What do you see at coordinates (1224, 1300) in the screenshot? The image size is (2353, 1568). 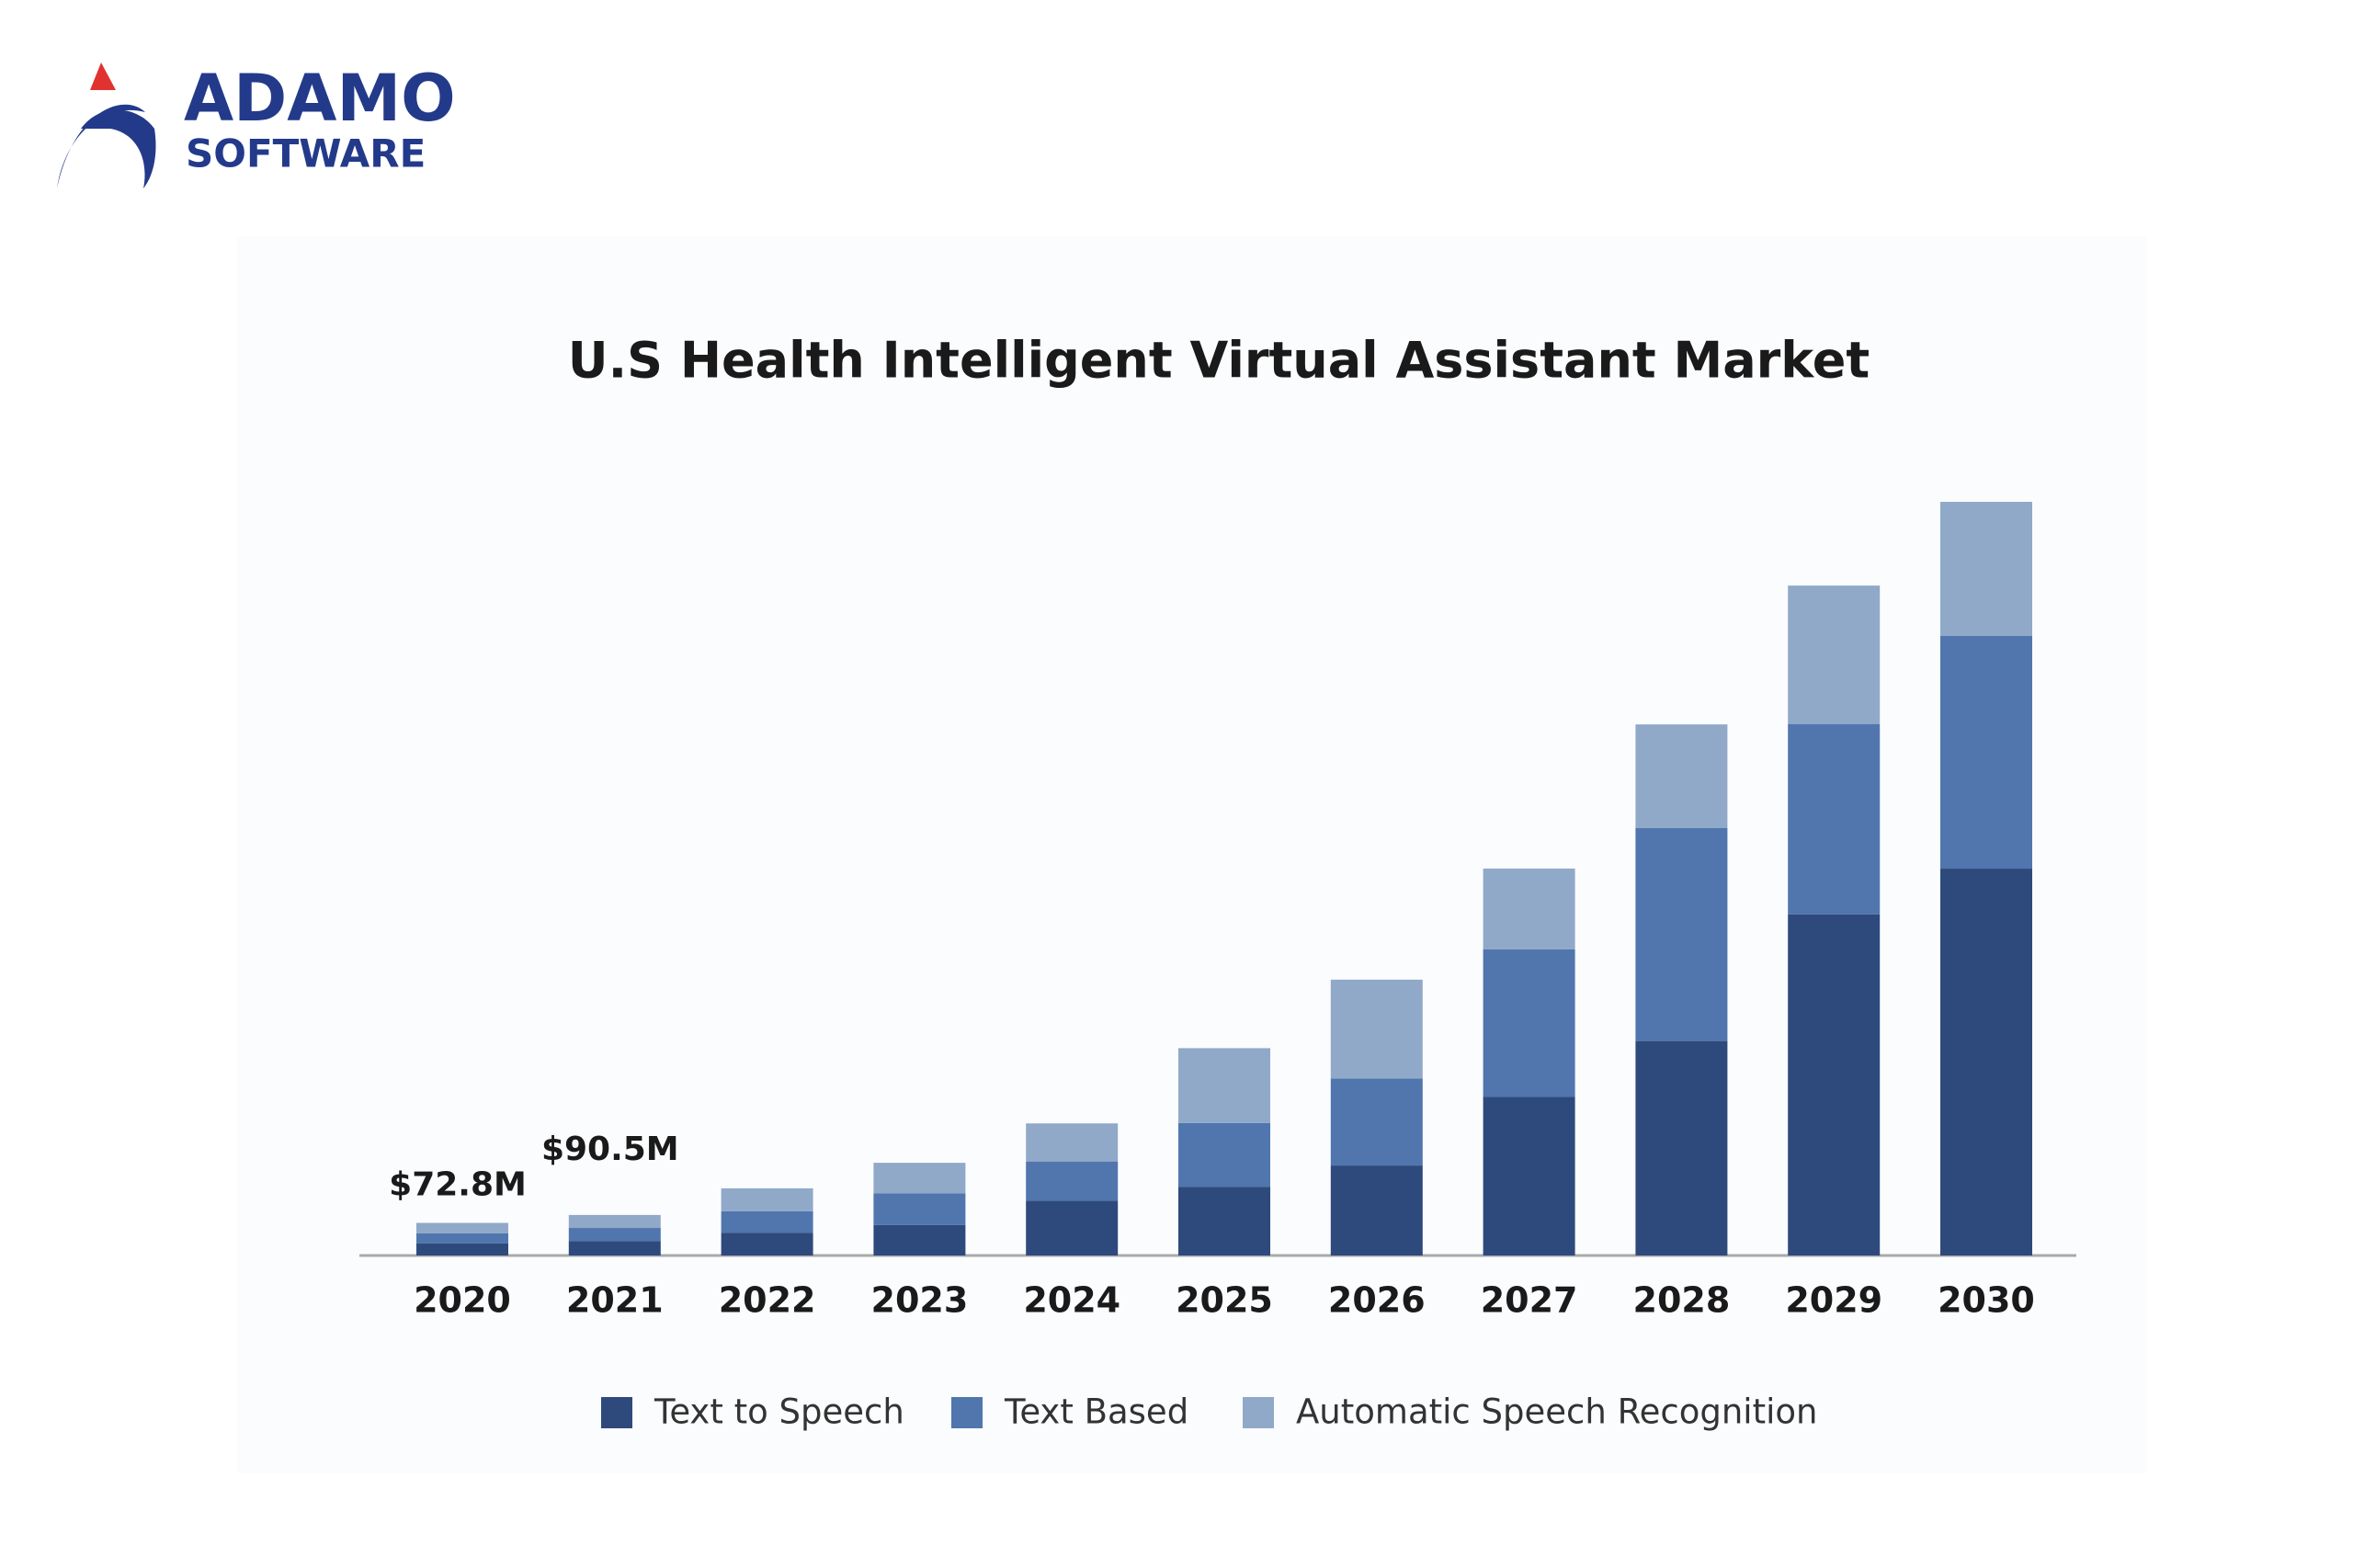 I see `x-tick-label: 2025` at bounding box center [1224, 1300].